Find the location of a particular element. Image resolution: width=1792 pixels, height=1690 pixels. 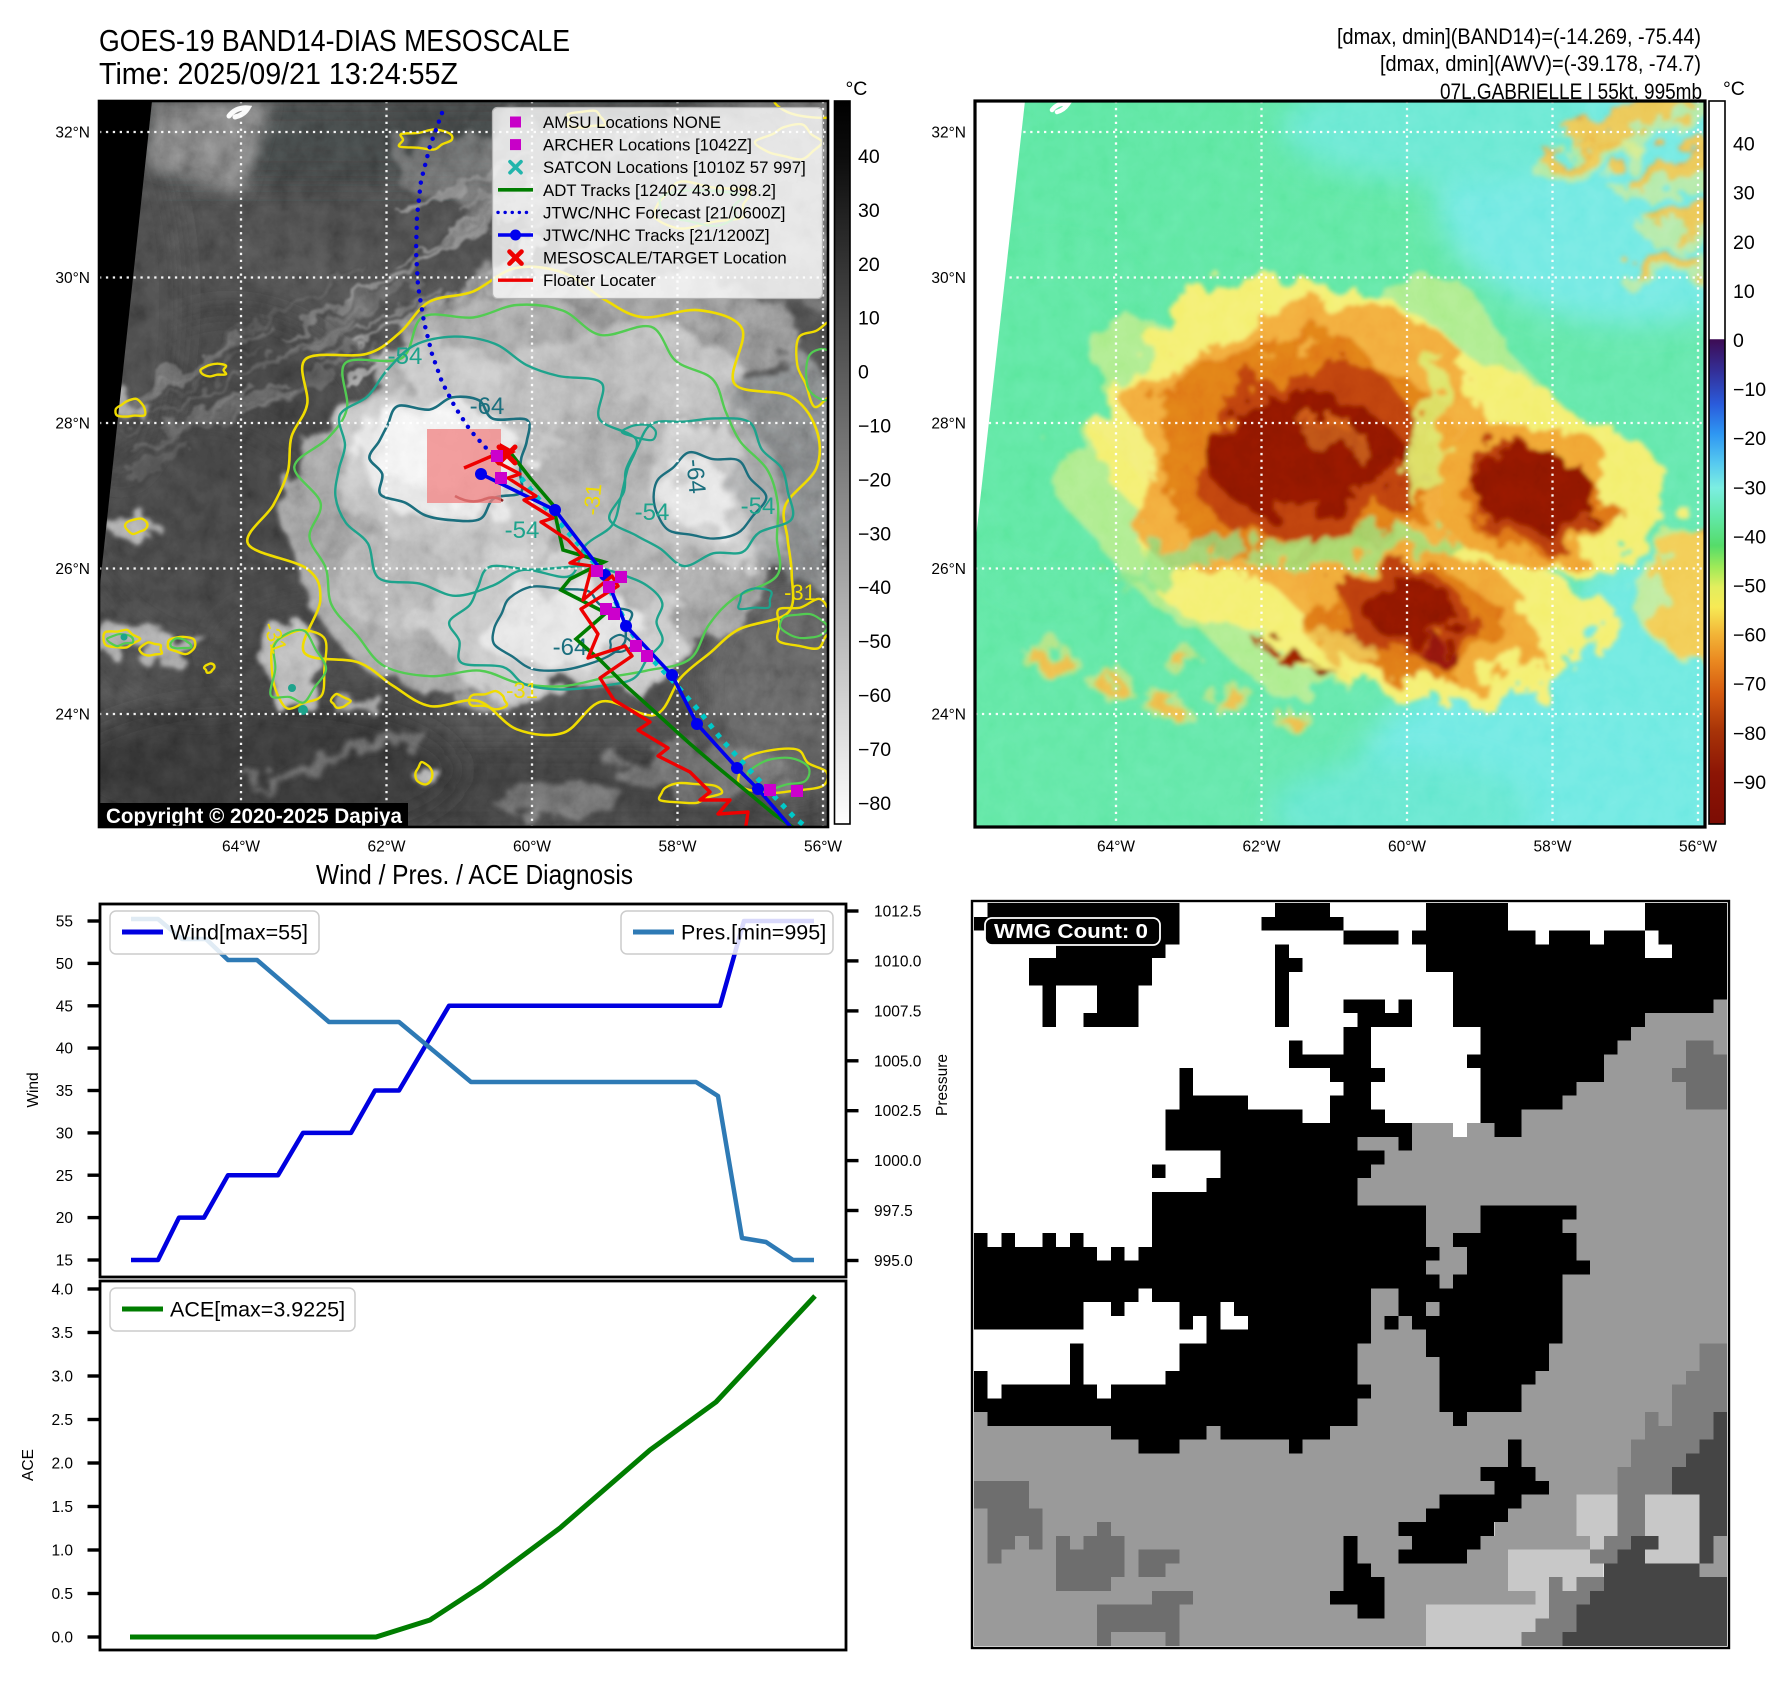

svg-text: 1010.0 is located at coordinates (898, 961).